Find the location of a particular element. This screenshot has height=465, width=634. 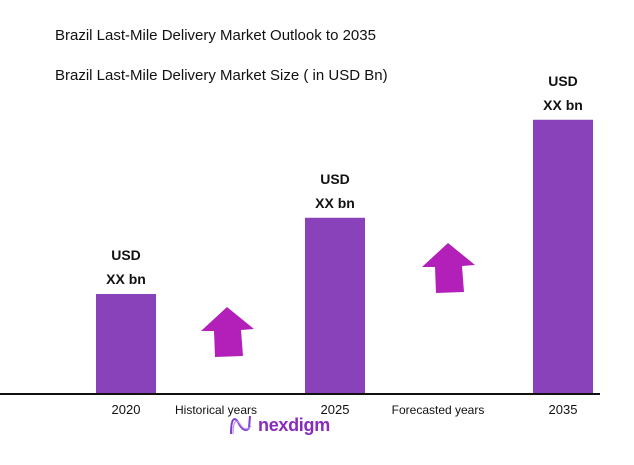

data-label-2035: XX bn is located at coordinates (563, 105).